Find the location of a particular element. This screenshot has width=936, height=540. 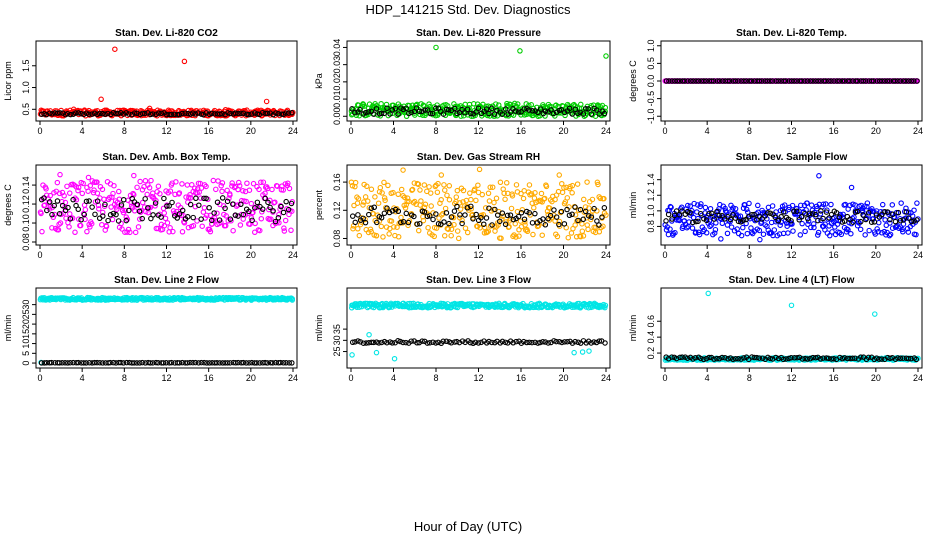

y-tick-label: 0.16 is located at coordinates (337, 182).